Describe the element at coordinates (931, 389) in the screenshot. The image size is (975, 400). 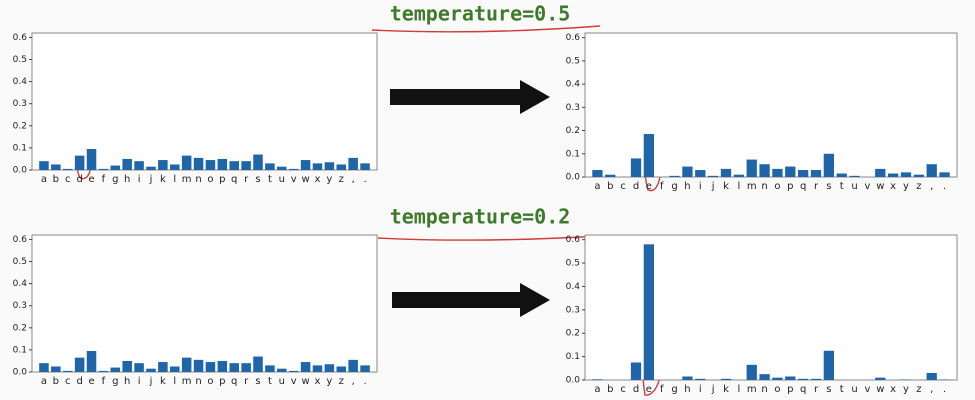
I see `x-tick-label: ,` at that location.